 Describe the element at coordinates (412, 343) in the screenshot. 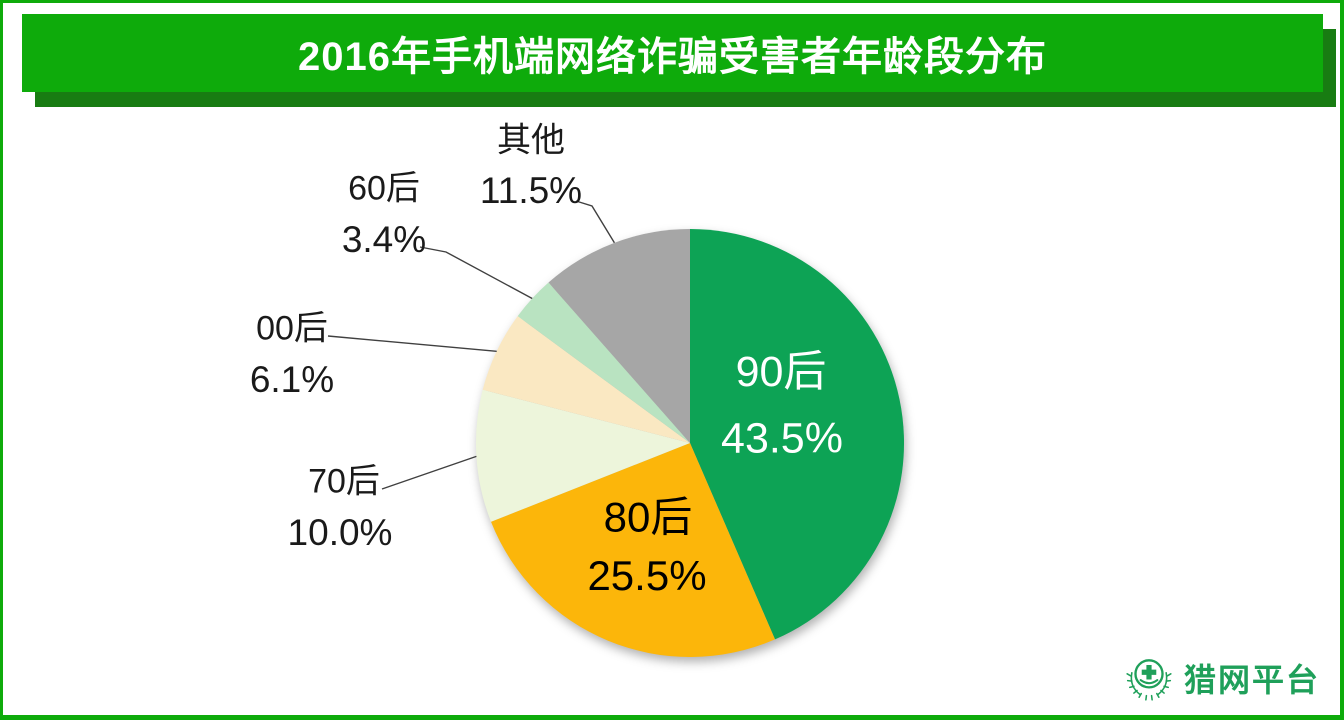

I see `leader-line-post-00s` at that location.